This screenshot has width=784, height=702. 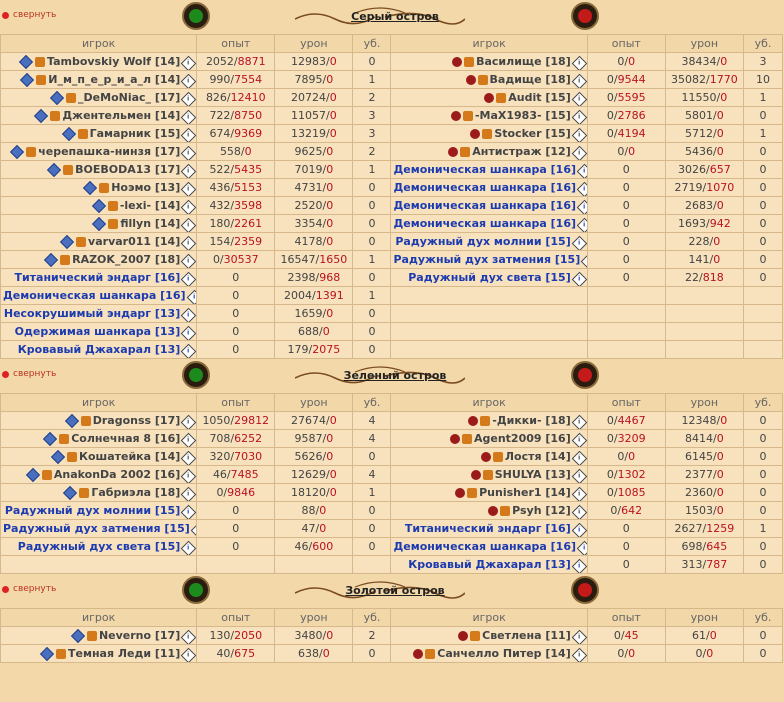 I want to click on player-name: Agent2009 [16], so click(x=522, y=438).